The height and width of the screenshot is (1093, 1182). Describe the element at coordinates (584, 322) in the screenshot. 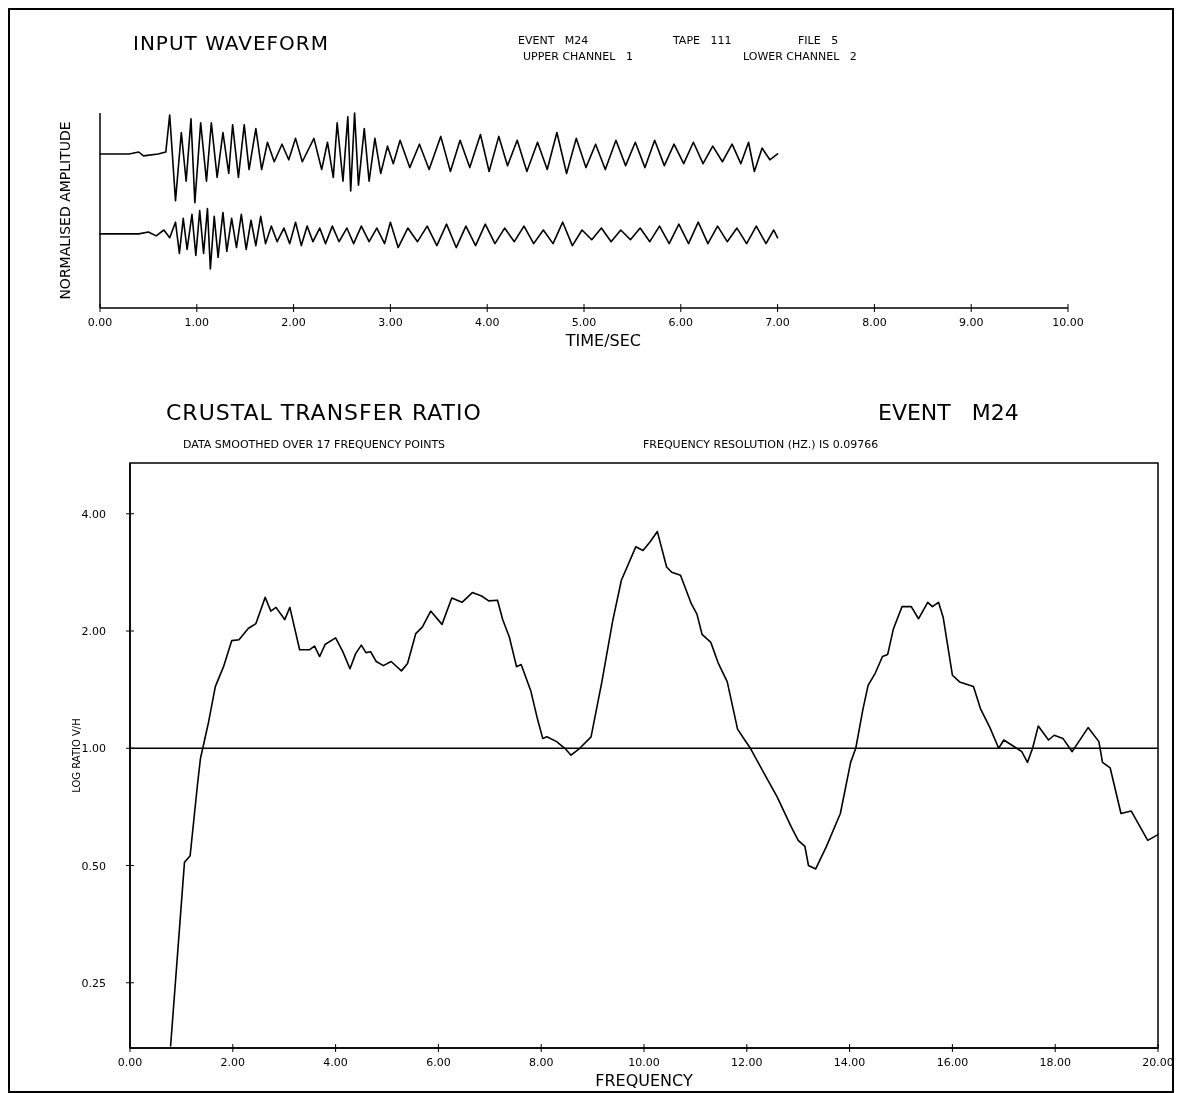

I see `x-tick-label: 5.00` at that location.